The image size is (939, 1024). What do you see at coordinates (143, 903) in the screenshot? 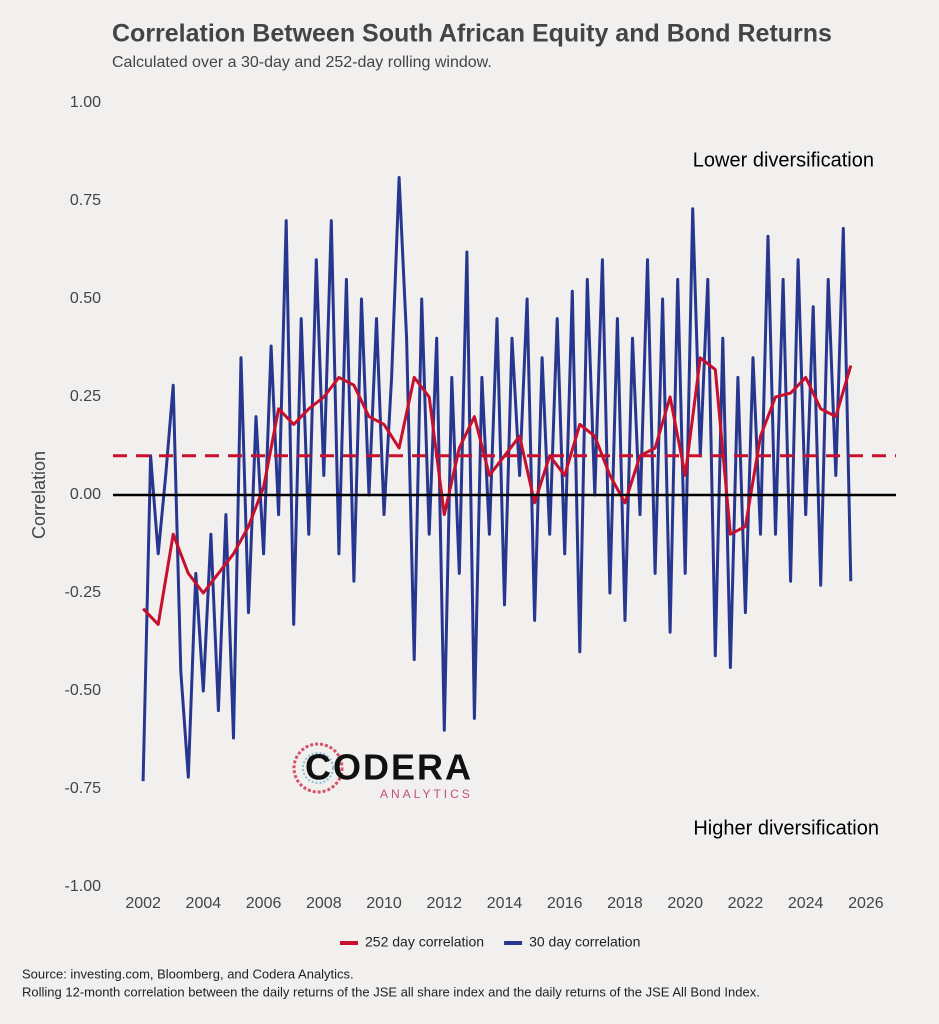
I see `x-tick-label: 2002` at bounding box center [143, 903].